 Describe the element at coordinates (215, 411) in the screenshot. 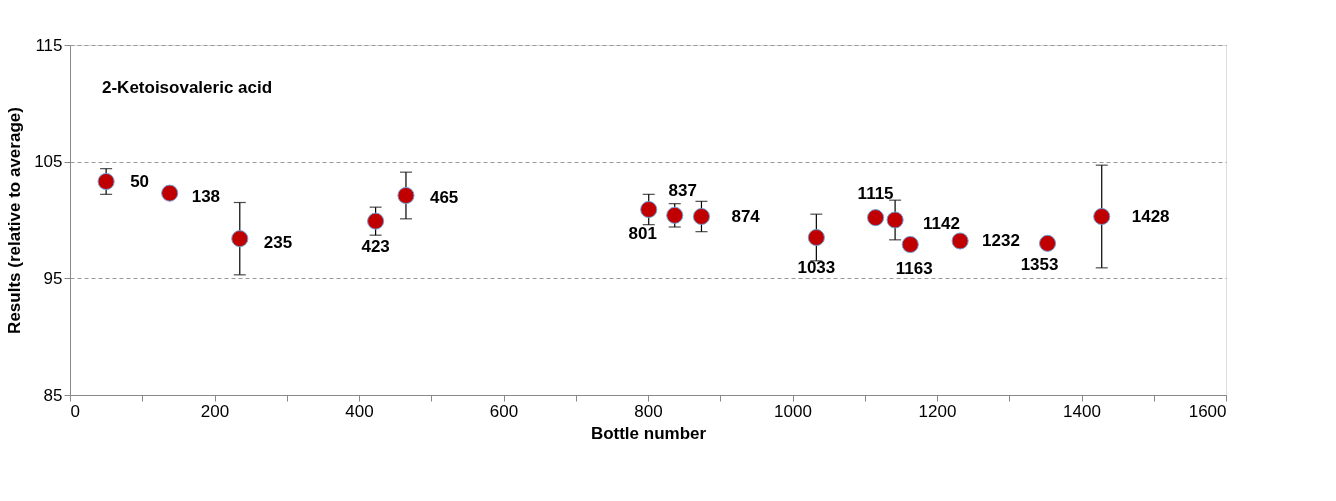

I see `x-tick-label: 200` at that location.